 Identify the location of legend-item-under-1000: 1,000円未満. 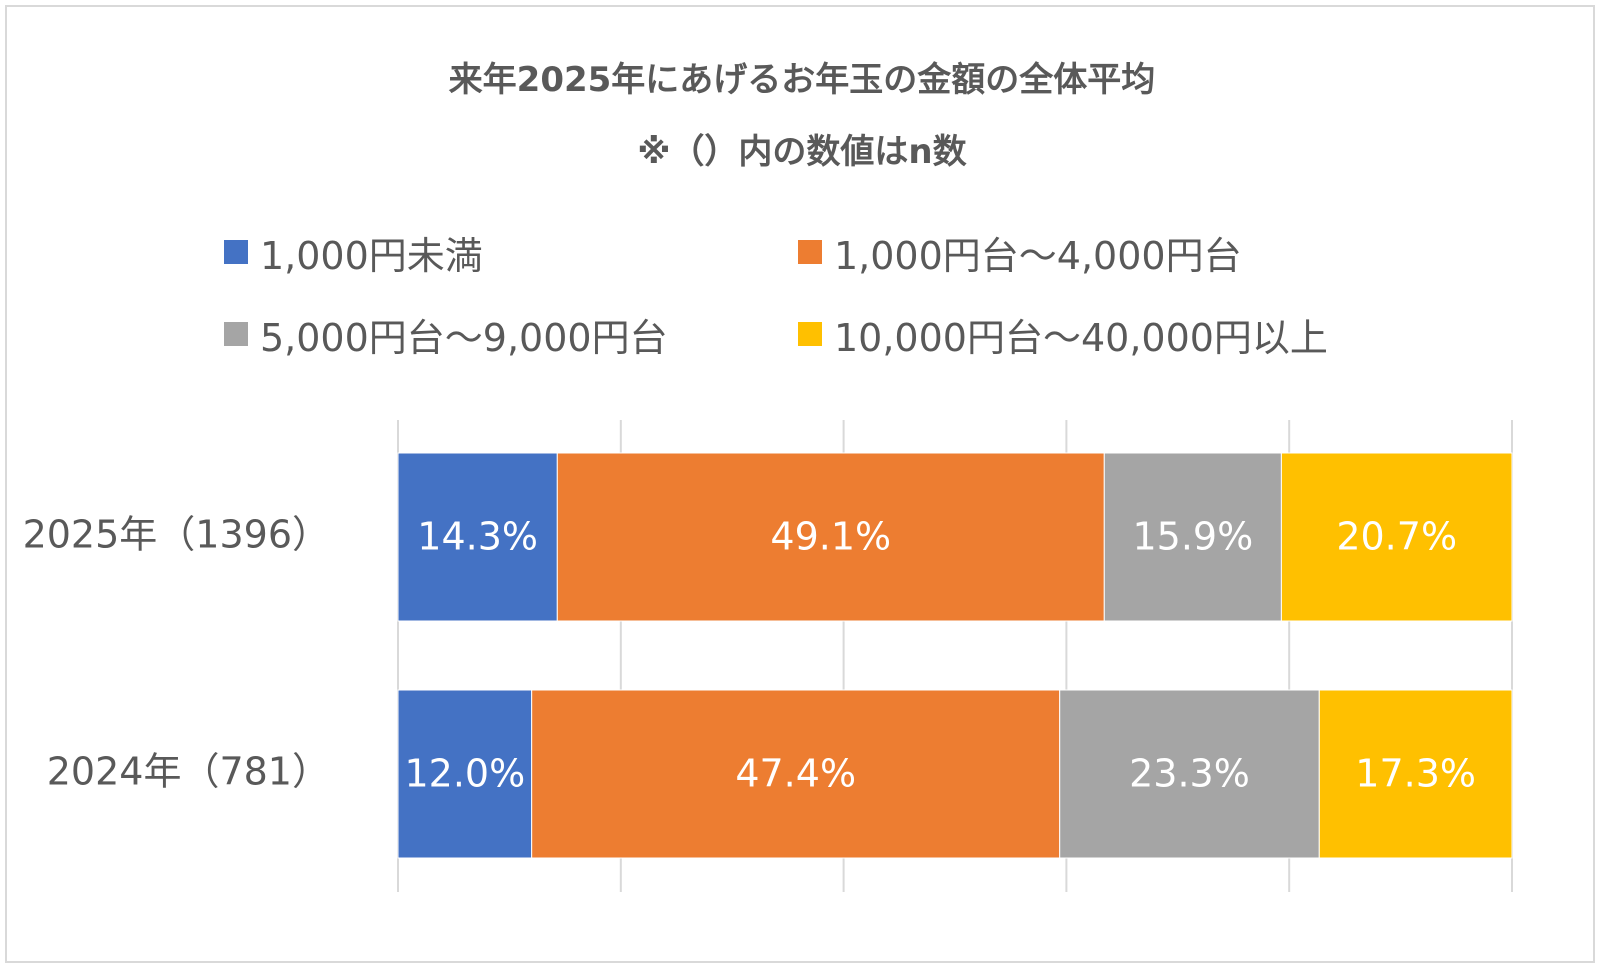
(353, 253).